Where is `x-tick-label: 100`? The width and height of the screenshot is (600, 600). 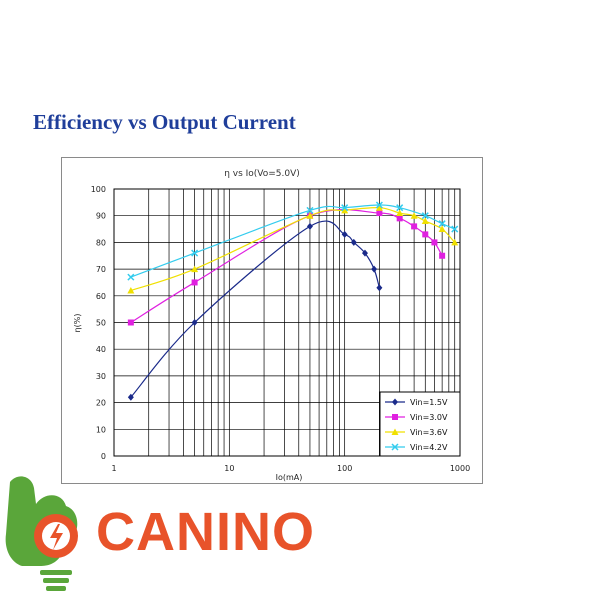
x-tick-label: 100 is located at coordinates (344, 468).